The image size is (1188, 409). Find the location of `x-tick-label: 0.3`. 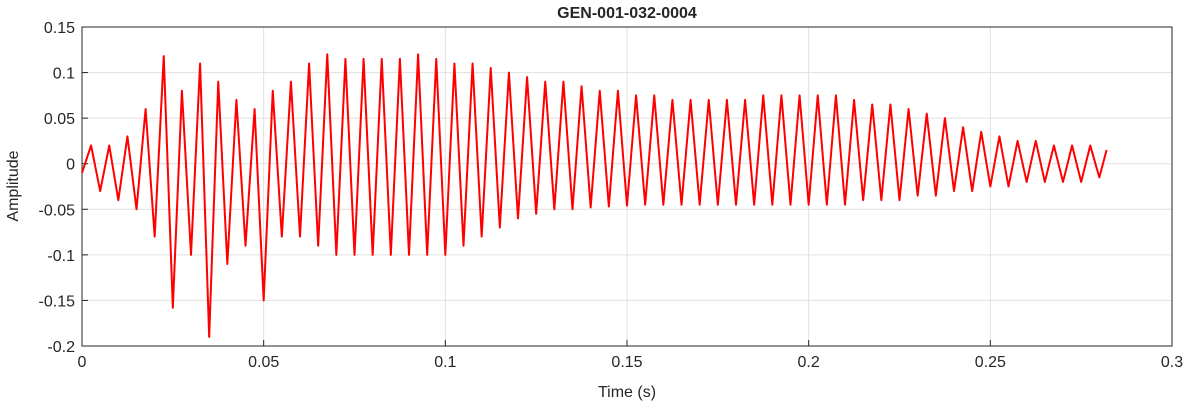

x-tick-label: 0.3 is located at coordinates (1172, 362).